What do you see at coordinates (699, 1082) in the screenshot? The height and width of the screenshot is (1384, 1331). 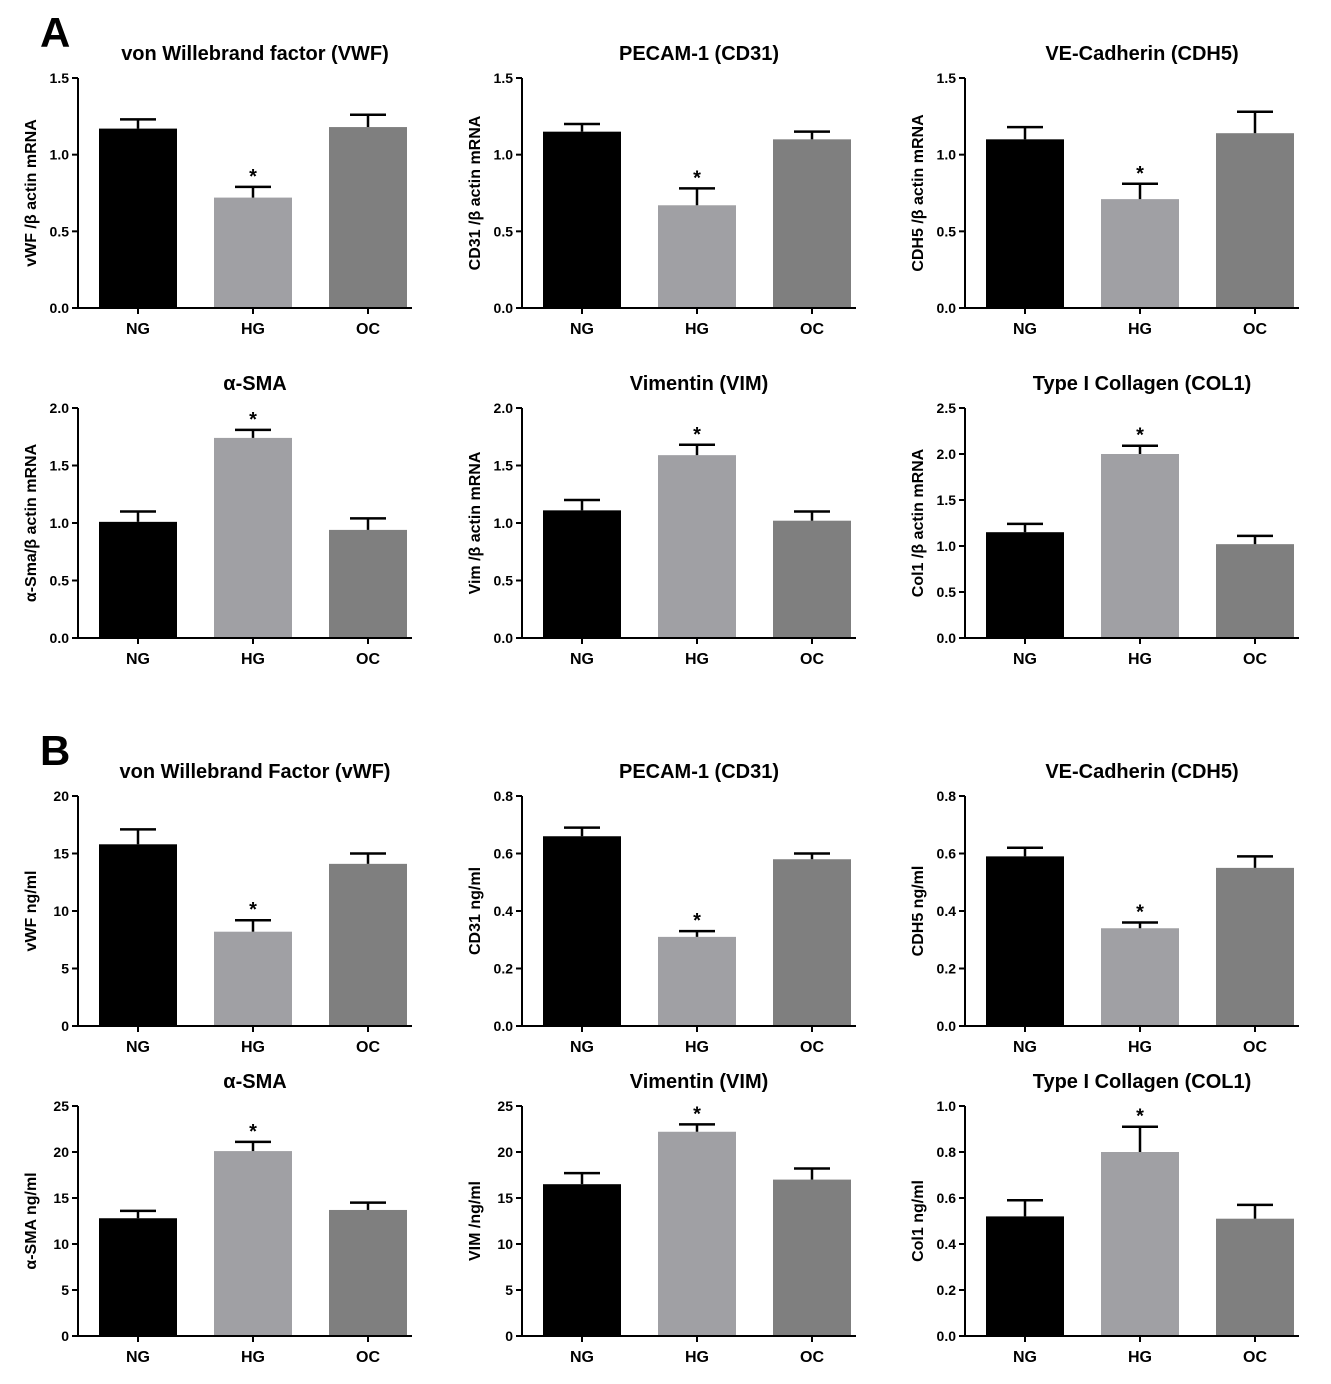 I see `chart-title: Vimentin (VIM)` at bounding box center [699, 1082].